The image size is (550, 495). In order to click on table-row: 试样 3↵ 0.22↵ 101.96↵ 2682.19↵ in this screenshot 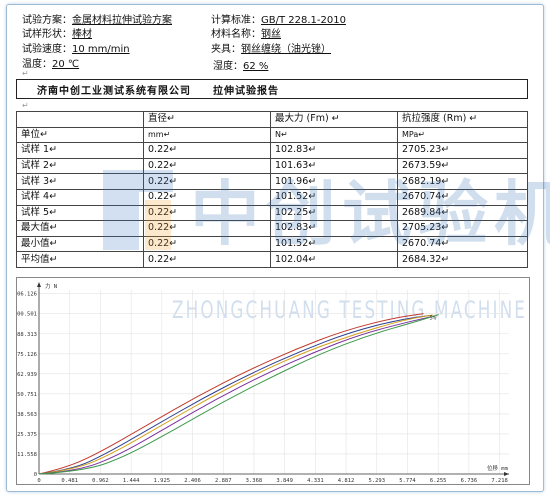, I will do `click(272, 181)`.